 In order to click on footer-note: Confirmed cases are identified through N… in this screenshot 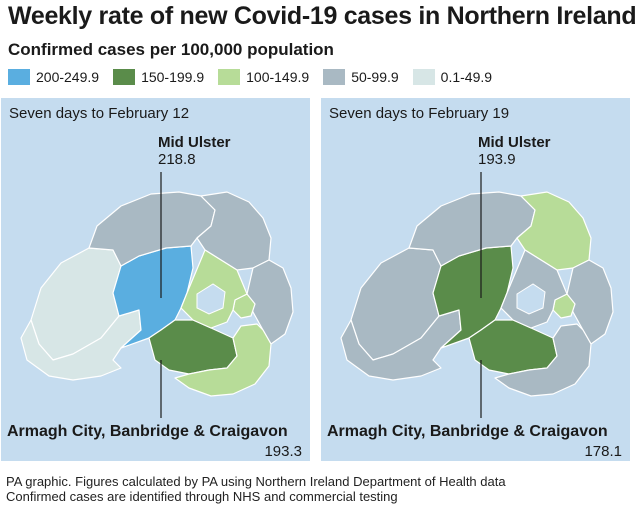, I will do `click(202, 496)`.